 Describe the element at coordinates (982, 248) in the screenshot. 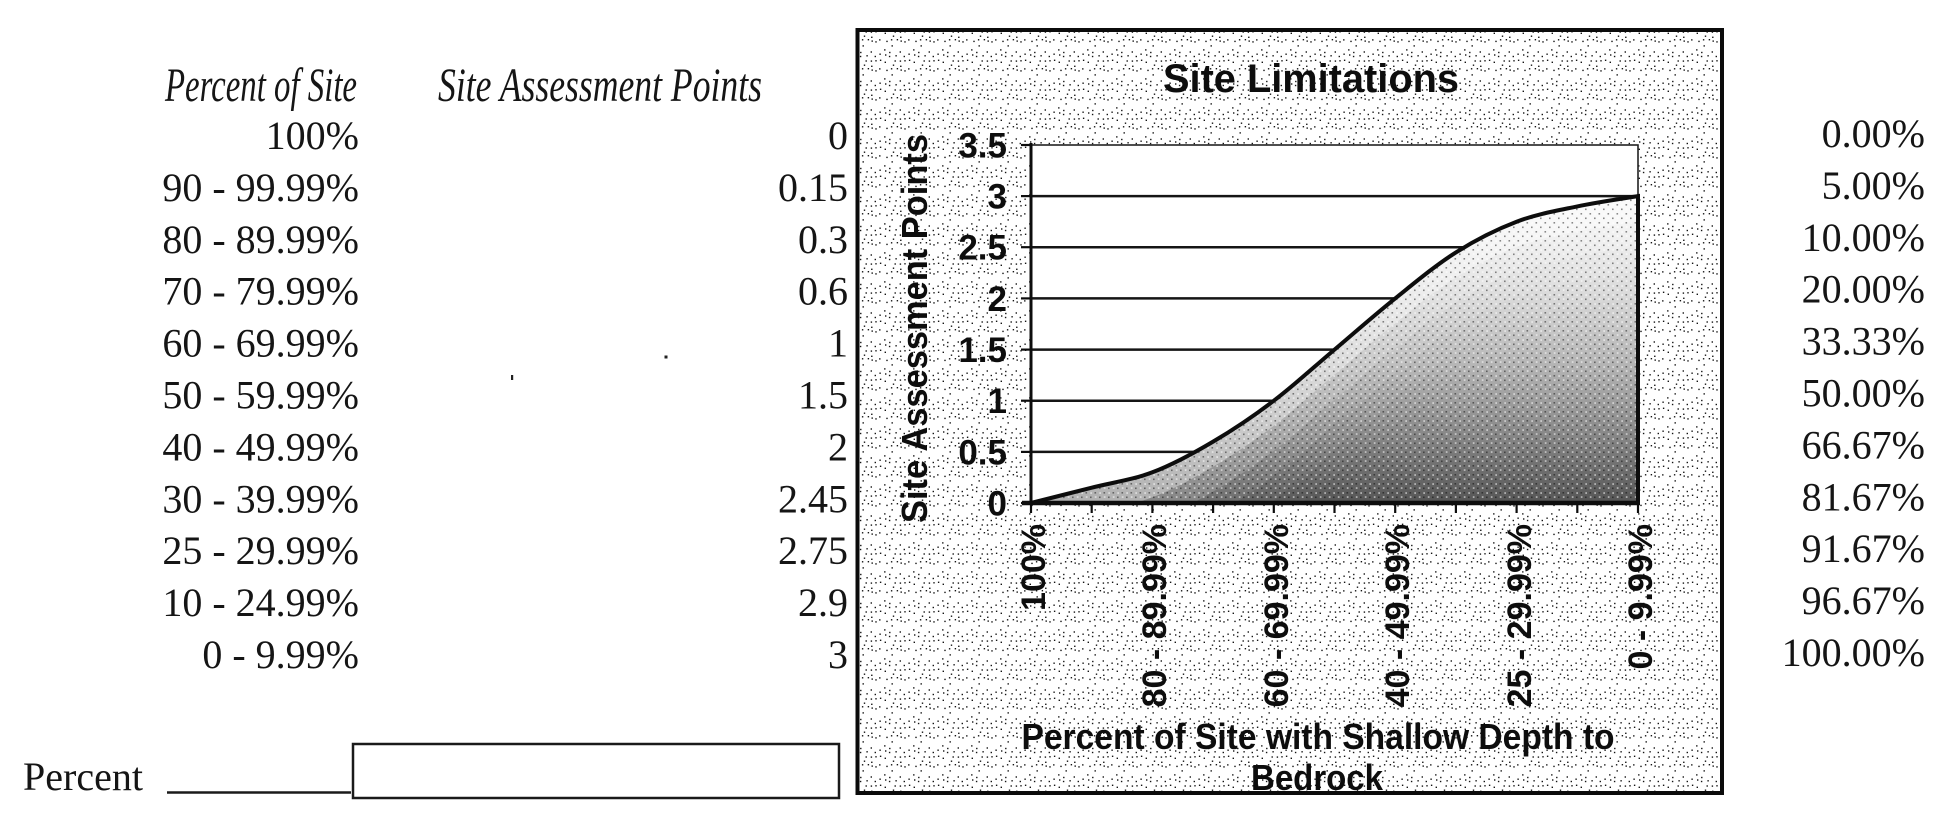

I see `svg-text: 2.5` at that location.